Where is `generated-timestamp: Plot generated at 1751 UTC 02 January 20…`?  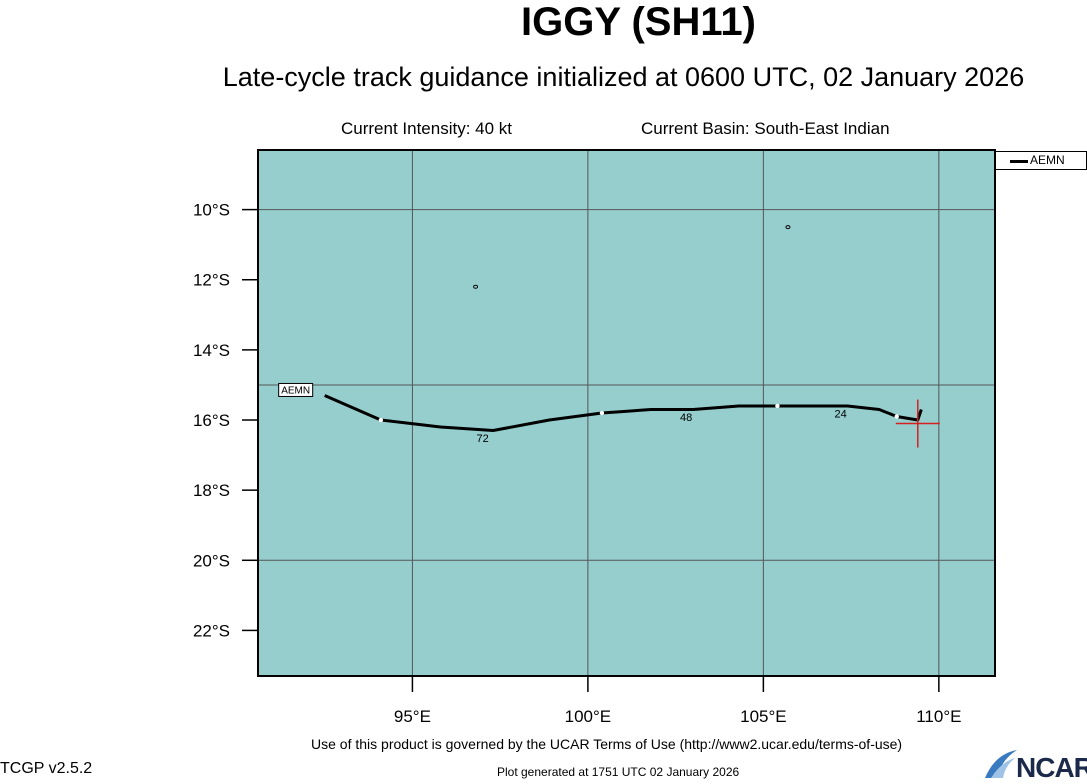 generated-timestamp: Plot generated at 1751 UTC 02 January 20… is located at coordinates (618, 772).